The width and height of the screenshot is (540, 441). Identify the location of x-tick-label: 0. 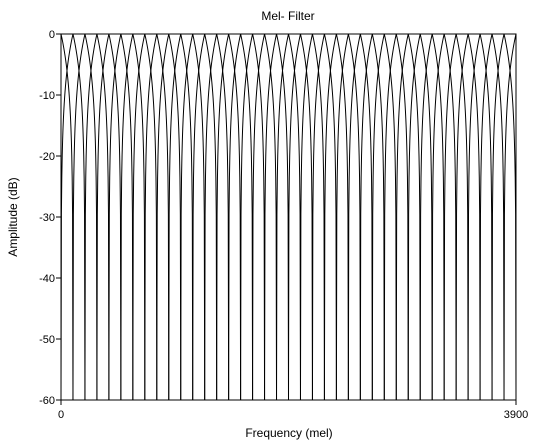
(61, 415).